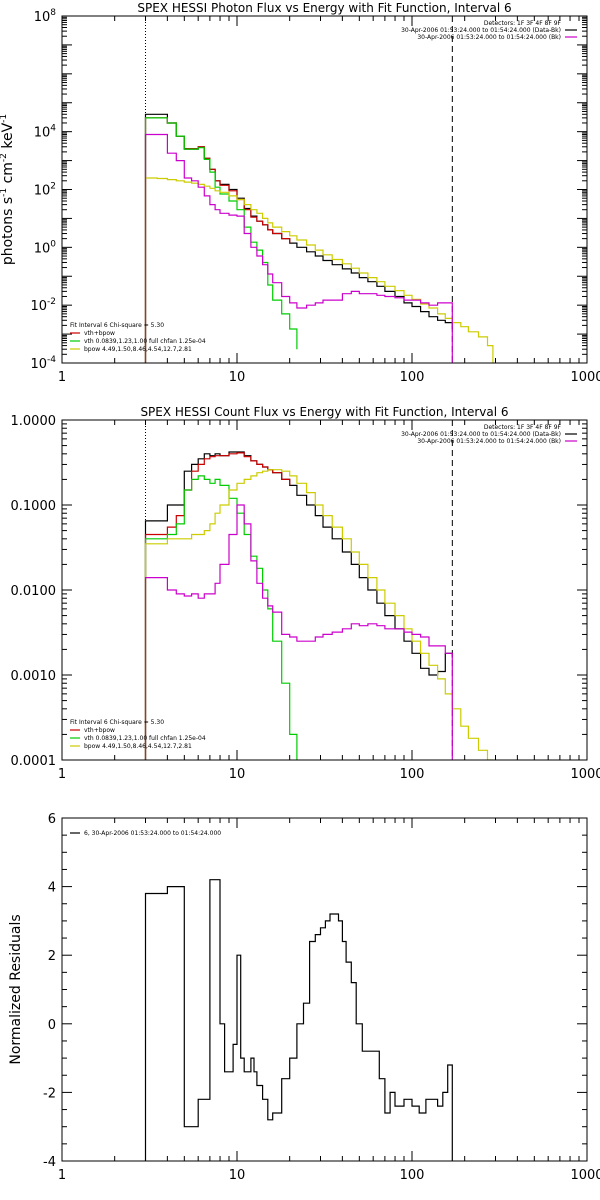 The height and width of the screenshot is (1200, 600). I want to click on y-tick-label: 0.0100, so click(34, 591).